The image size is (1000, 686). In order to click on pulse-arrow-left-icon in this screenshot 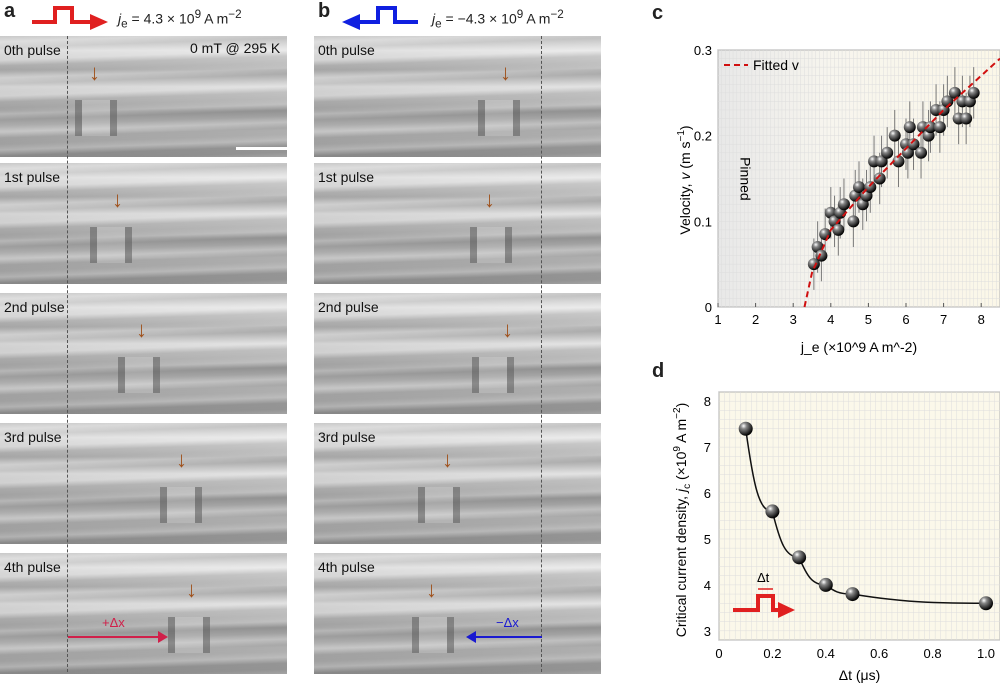, I will do `click(380, 18)`.